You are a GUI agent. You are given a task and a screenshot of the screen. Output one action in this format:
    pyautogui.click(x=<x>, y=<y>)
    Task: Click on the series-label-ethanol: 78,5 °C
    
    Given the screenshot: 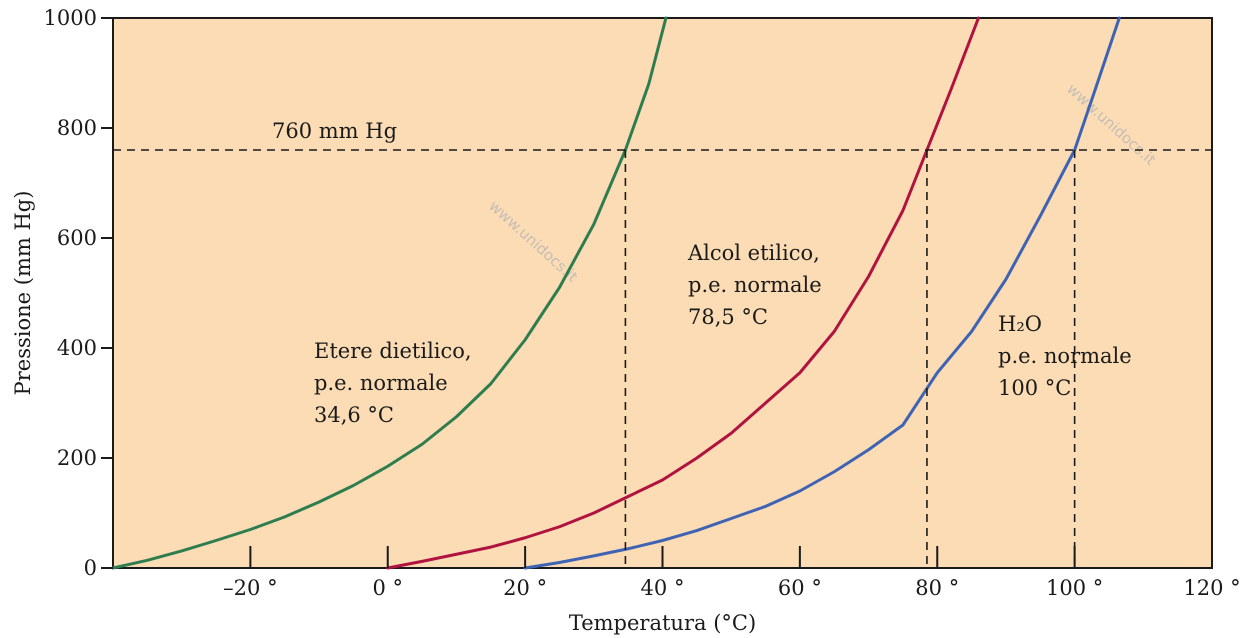 What is the action you would take?
    pyautogui.click(x=728, y=317)
    